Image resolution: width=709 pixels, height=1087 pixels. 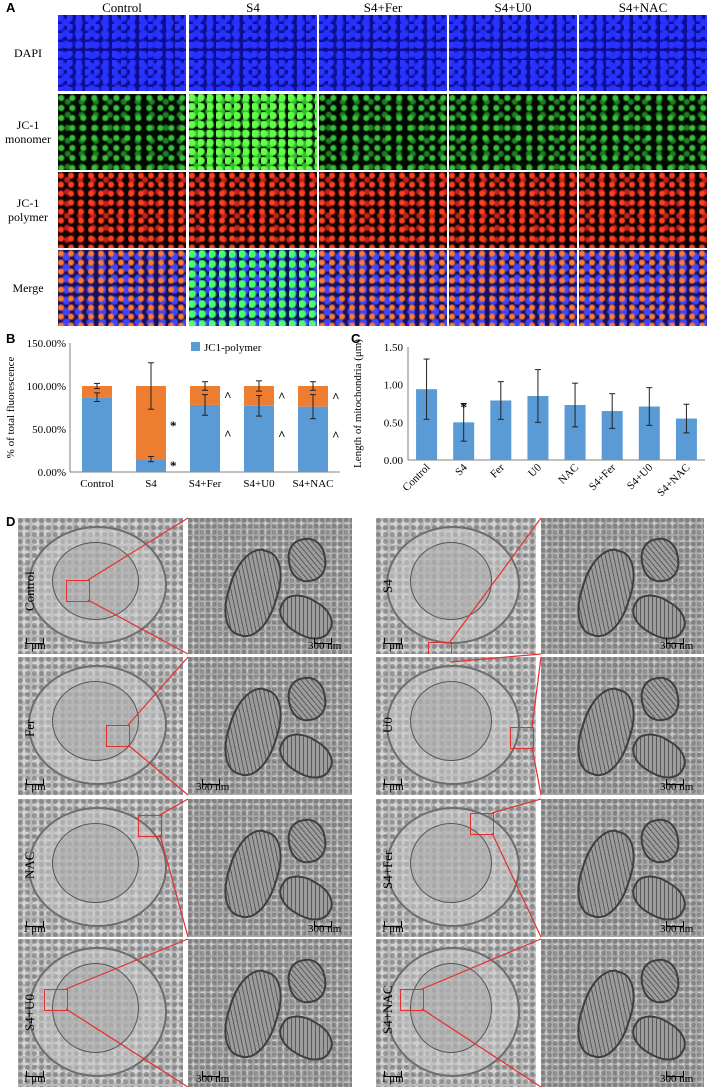 I want to click on x-tick-label-2: Fer, so click(x=497, y=470).